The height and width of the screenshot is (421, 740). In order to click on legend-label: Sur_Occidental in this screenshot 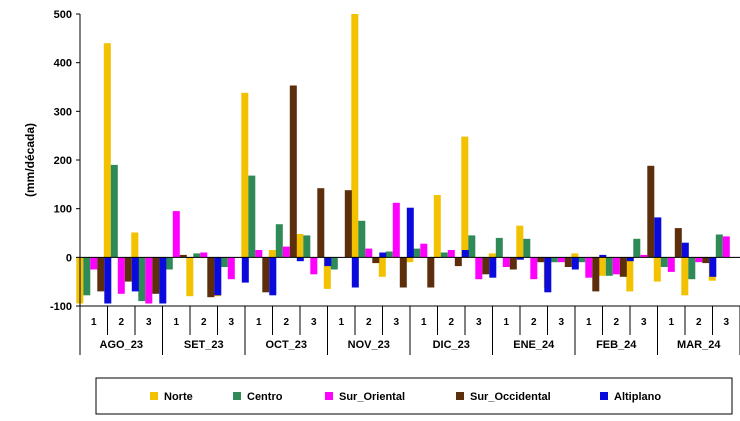, I will do `click(510, 397)`.